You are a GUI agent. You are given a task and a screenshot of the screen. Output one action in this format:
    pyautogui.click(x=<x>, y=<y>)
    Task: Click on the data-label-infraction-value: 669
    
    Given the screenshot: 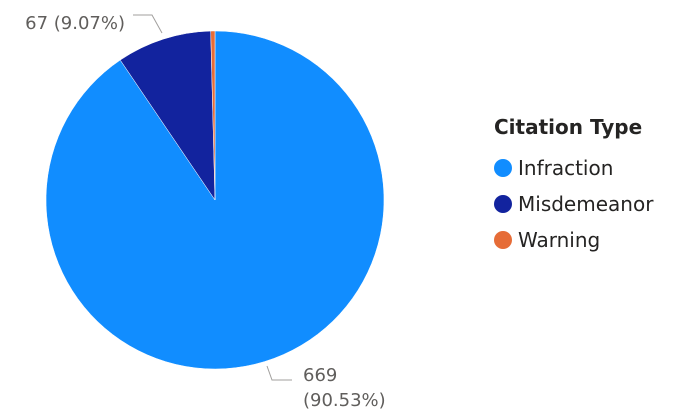 What is the action you would take?
    pyautogui.click(x=320, y=375)
    